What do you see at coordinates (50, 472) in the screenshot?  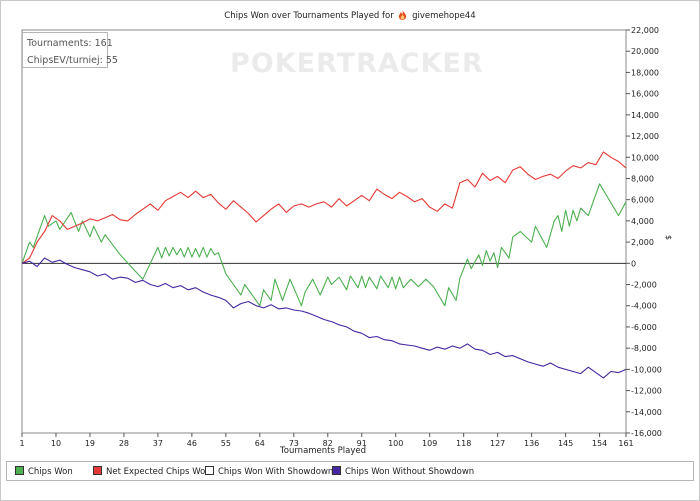 I see `legend-label: Chips Won` at bounding box center [50, 472].